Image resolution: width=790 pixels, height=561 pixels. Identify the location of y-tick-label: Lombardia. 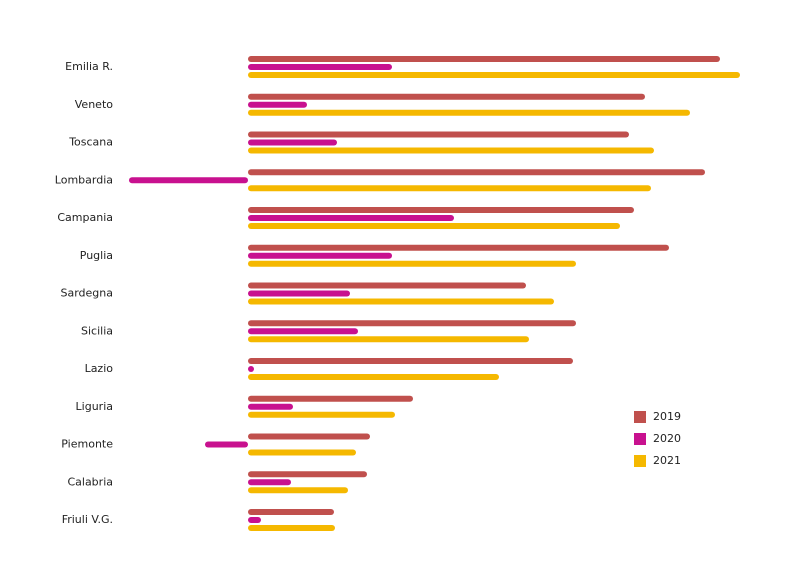
(84, 179).